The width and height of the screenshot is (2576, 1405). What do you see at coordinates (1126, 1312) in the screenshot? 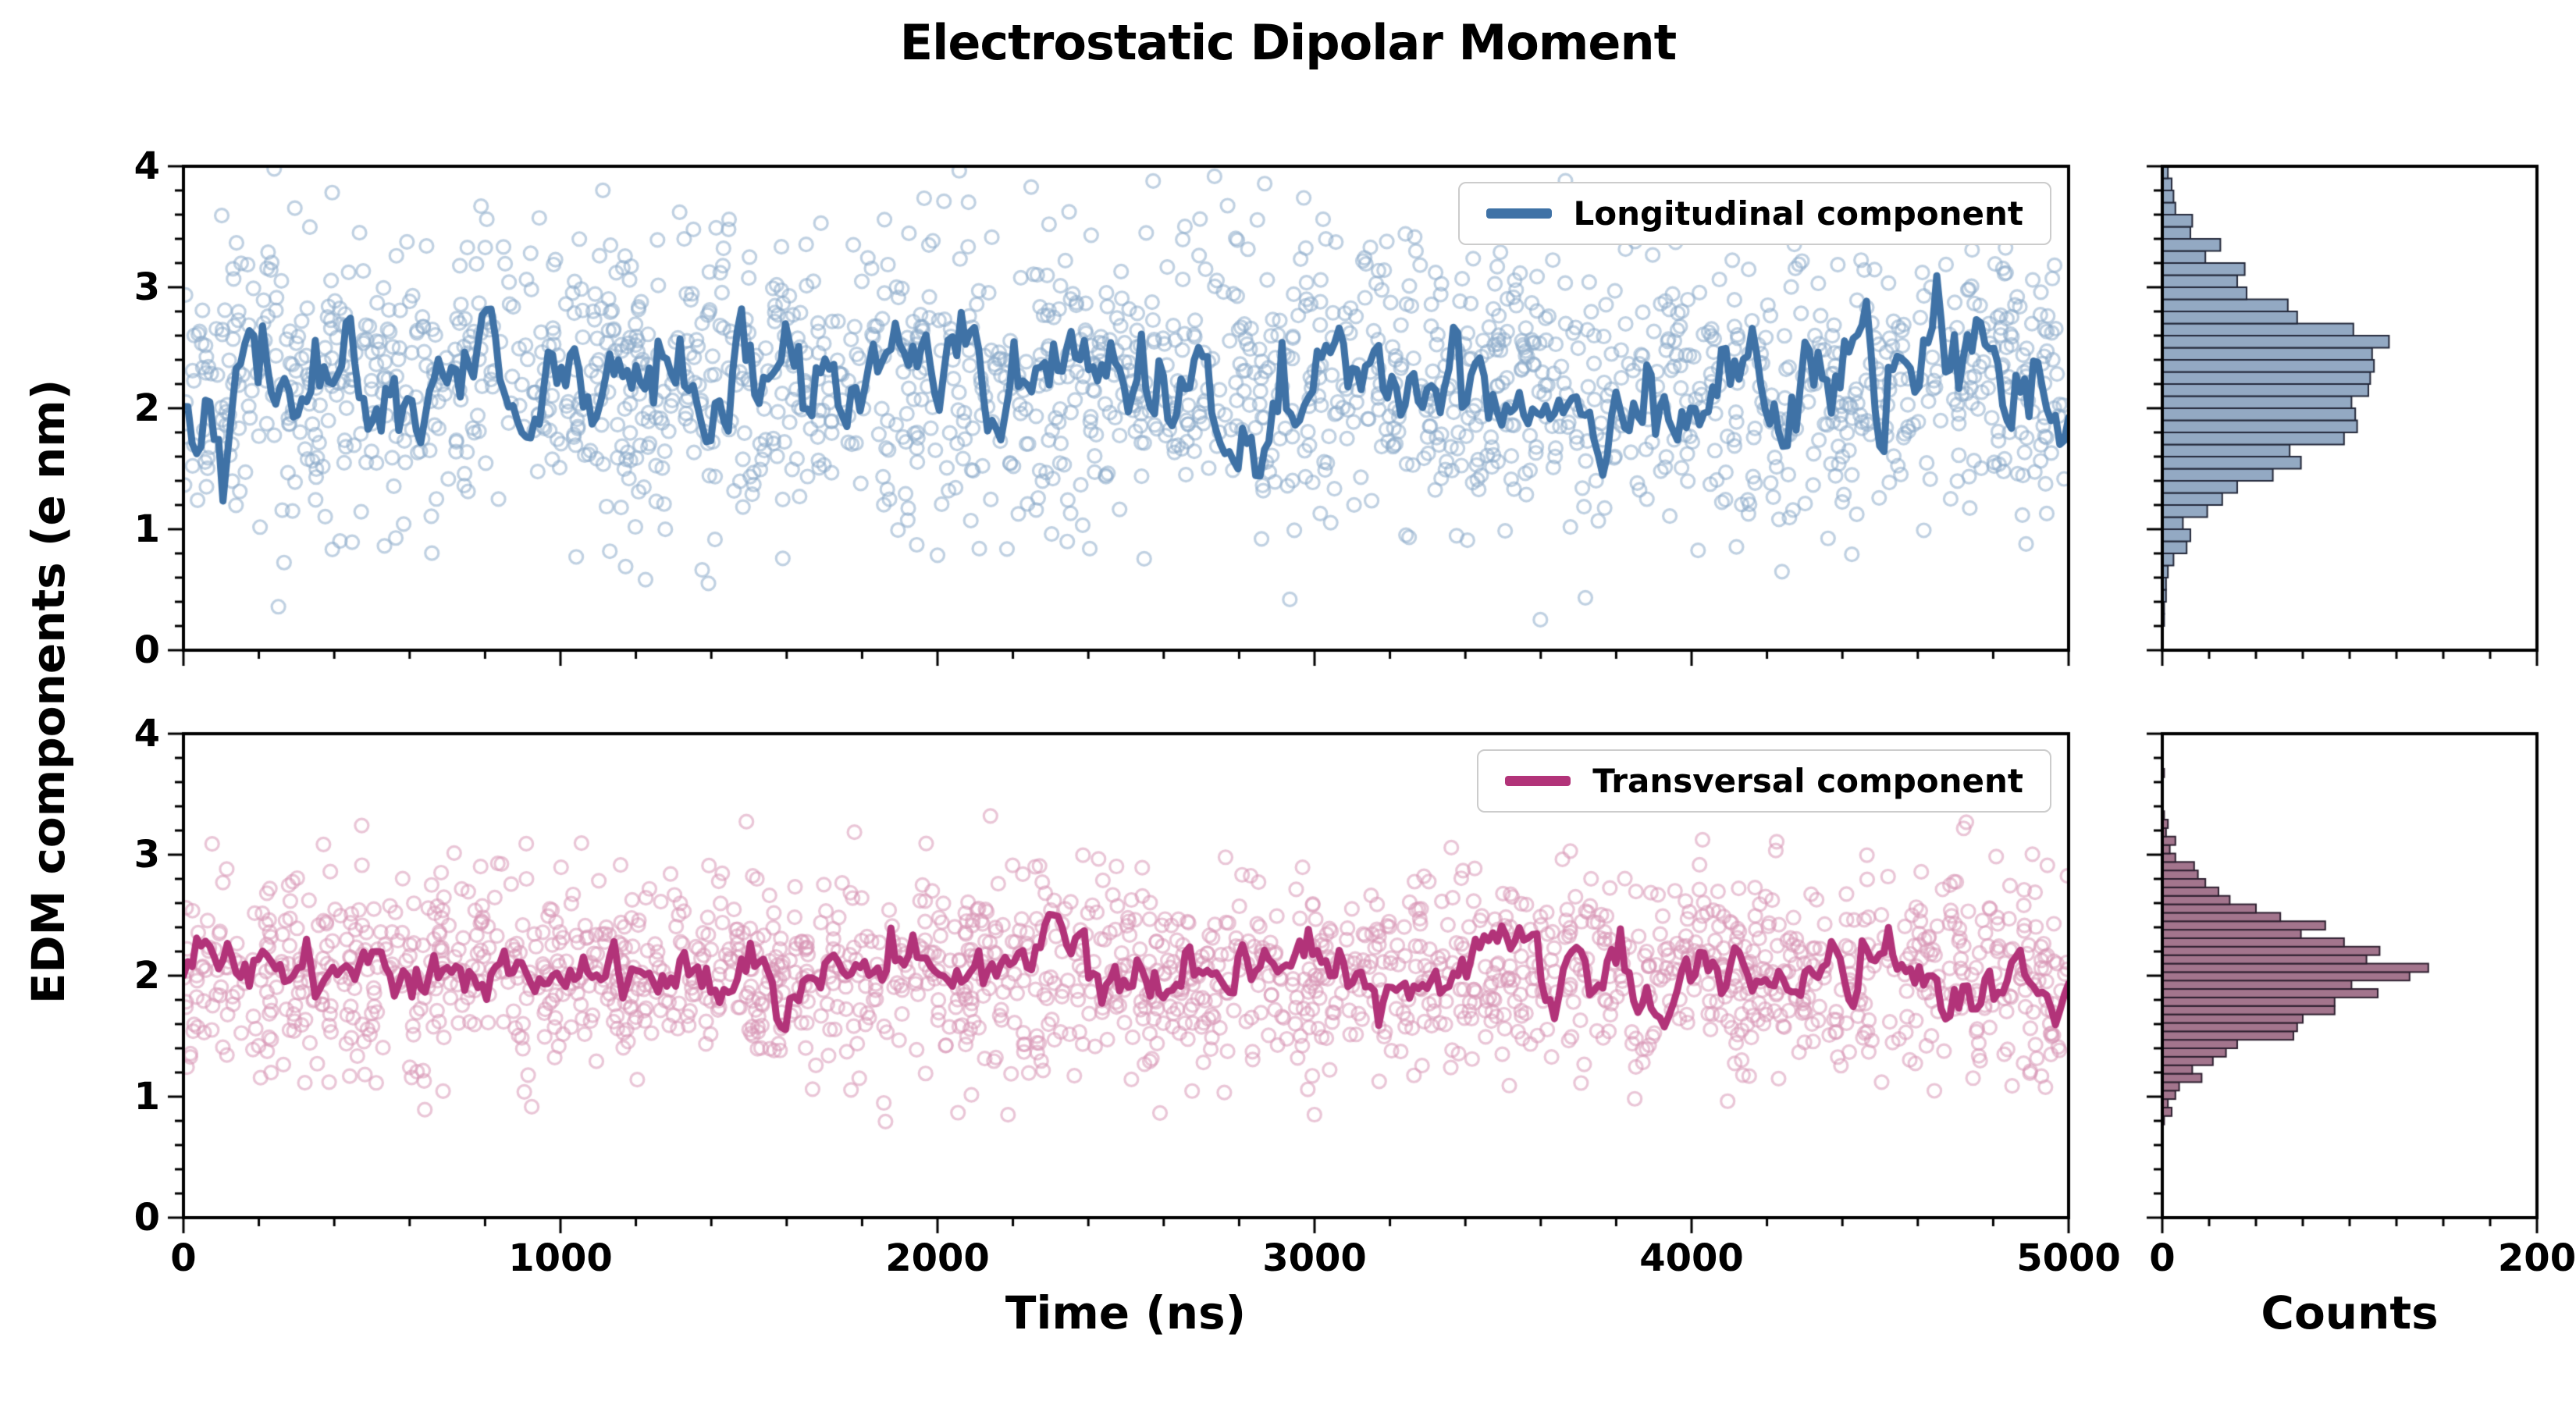
I see `x-axis-label: Time (ns)` at bounding box center [1126, 1312].